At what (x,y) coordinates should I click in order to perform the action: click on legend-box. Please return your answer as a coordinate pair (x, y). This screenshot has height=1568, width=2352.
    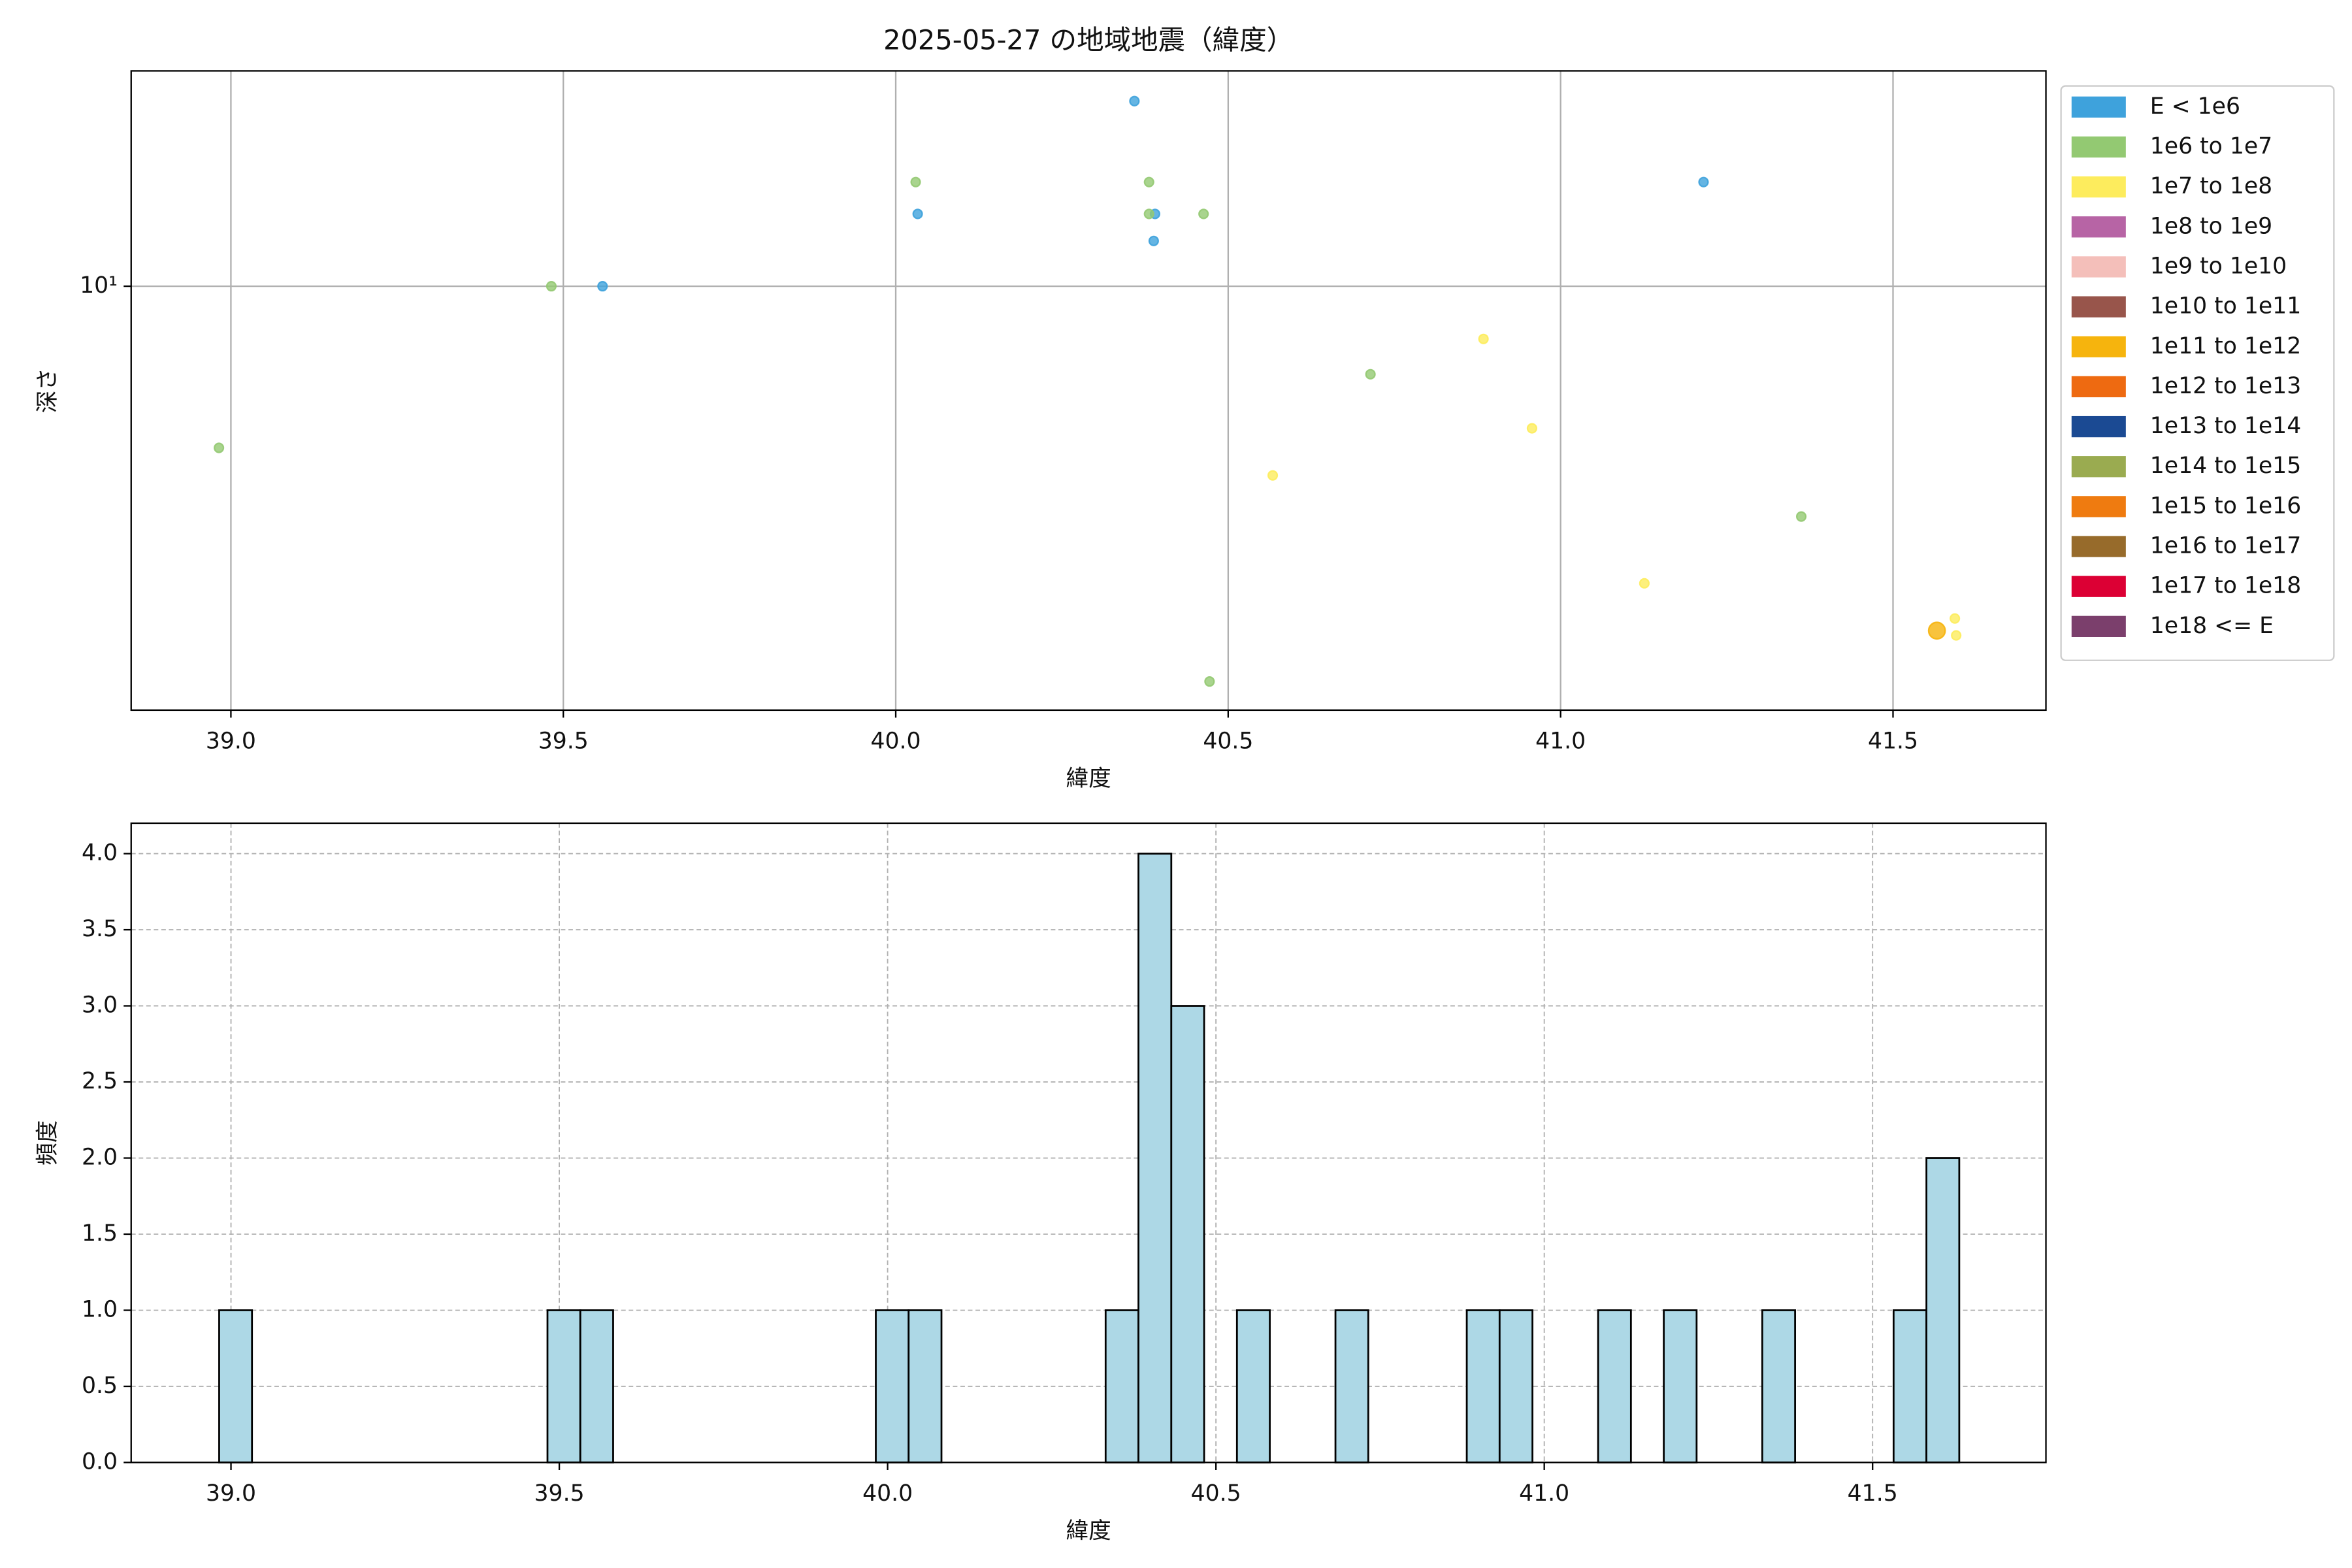
    Looking at the image, I should click on (2197, 373).